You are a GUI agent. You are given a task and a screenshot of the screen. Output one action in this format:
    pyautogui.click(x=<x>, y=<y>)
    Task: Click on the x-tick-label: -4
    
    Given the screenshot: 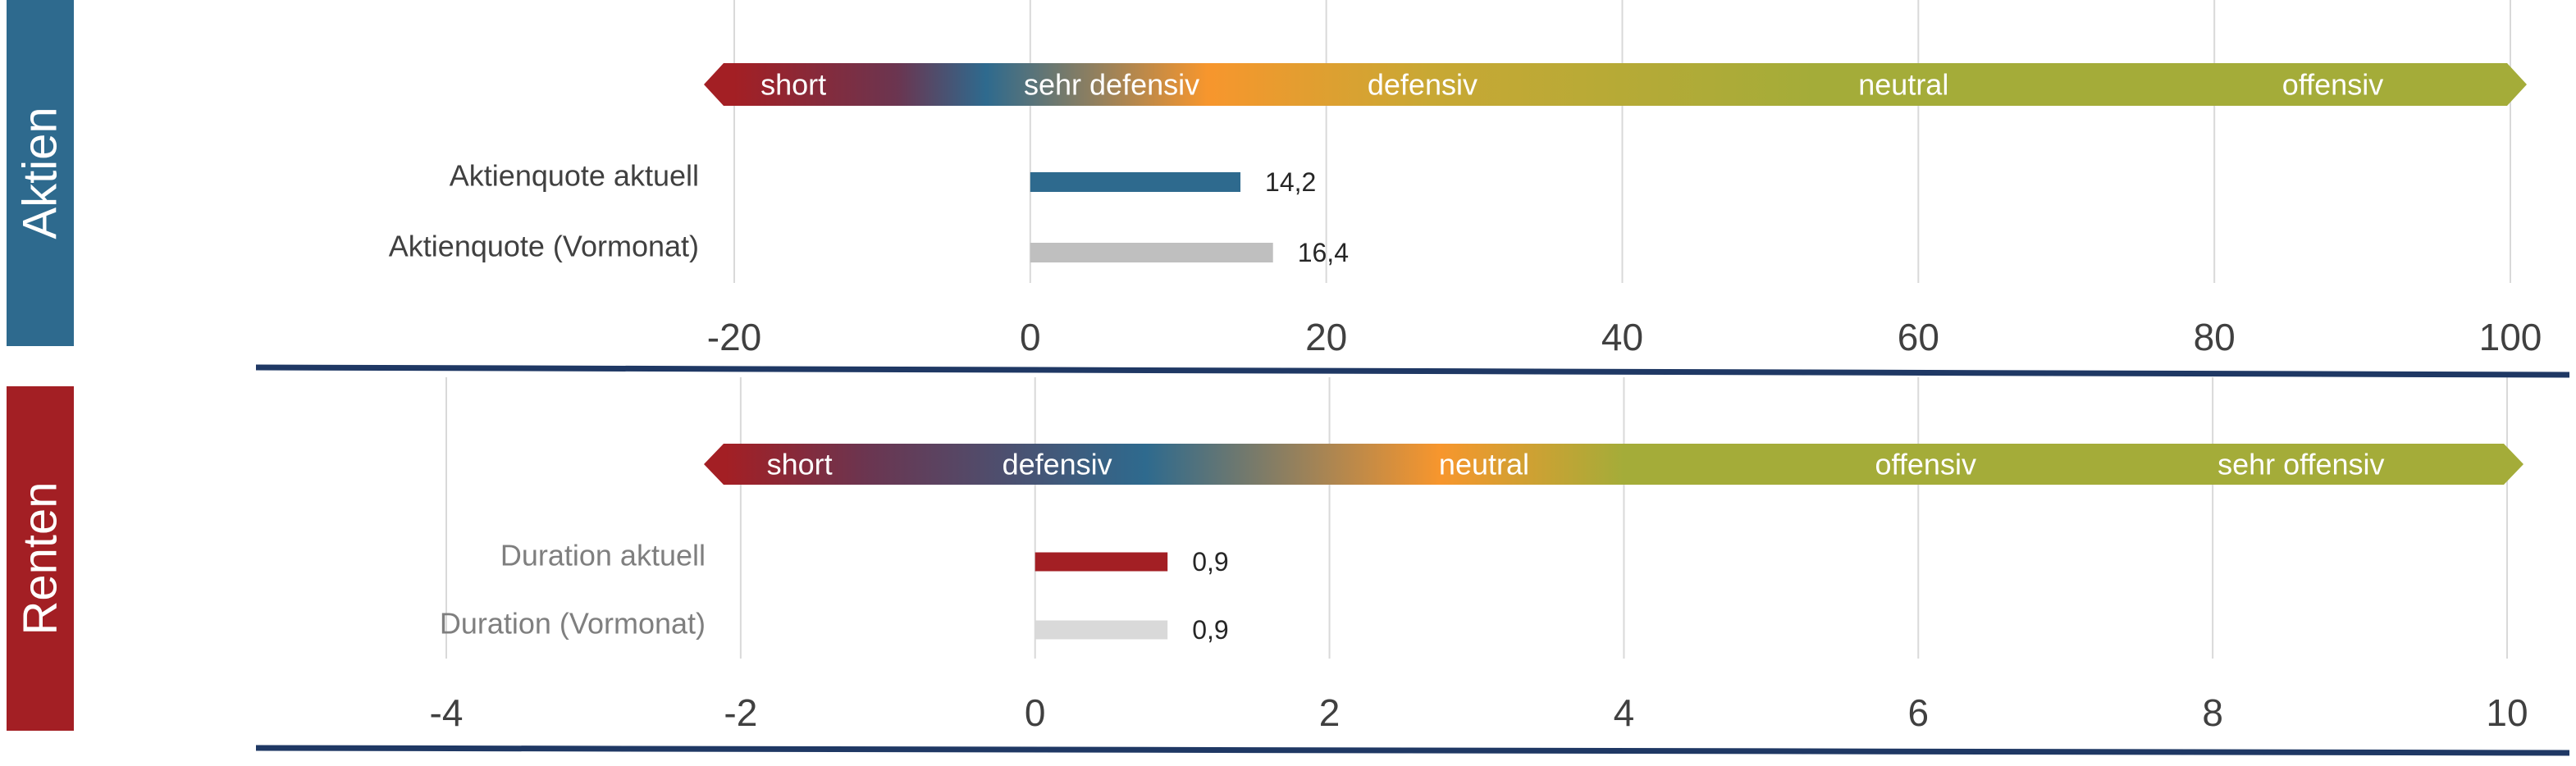 What is the action you would take?
    pyautogui.click(x=447, y=712)
    